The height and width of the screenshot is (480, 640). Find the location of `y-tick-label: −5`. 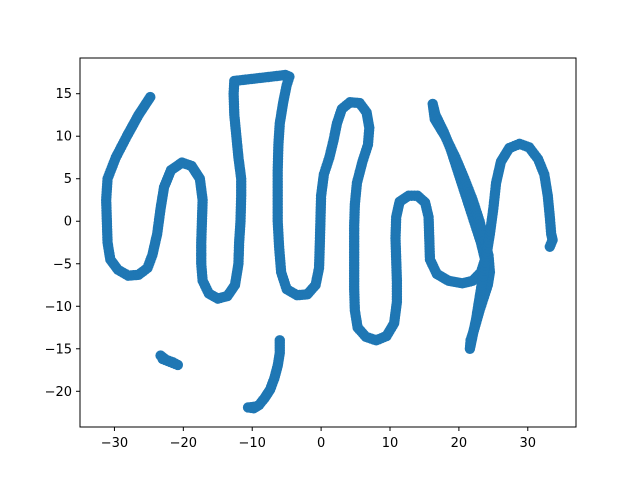

y-tick-label: −5 is located at coordinates (62, 264).